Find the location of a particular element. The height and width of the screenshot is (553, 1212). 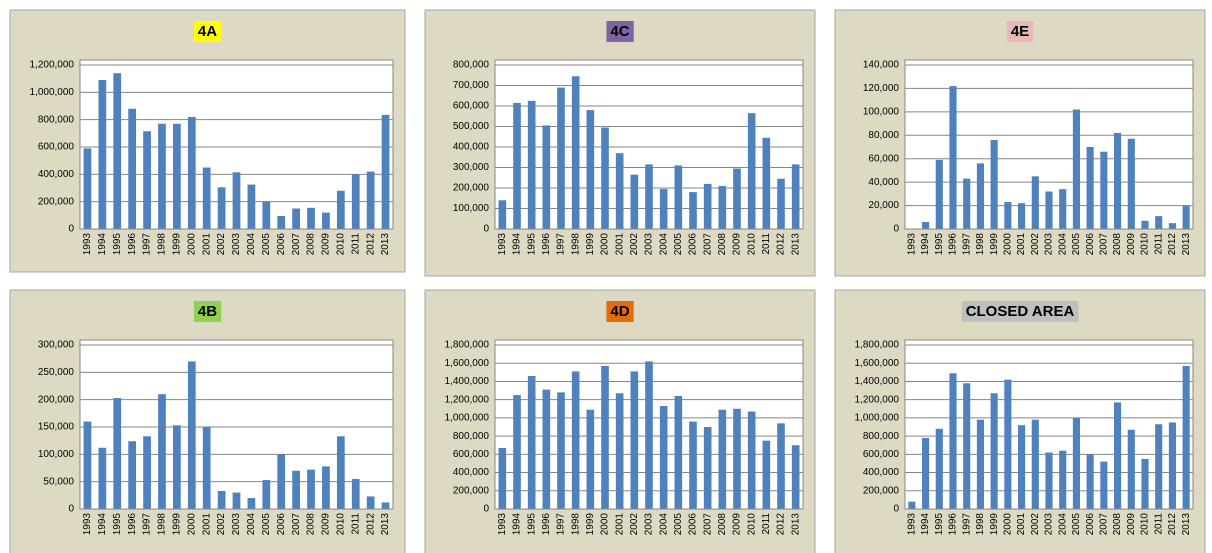

y-tick-label: 200,000 is located at coordinates (56, 201).